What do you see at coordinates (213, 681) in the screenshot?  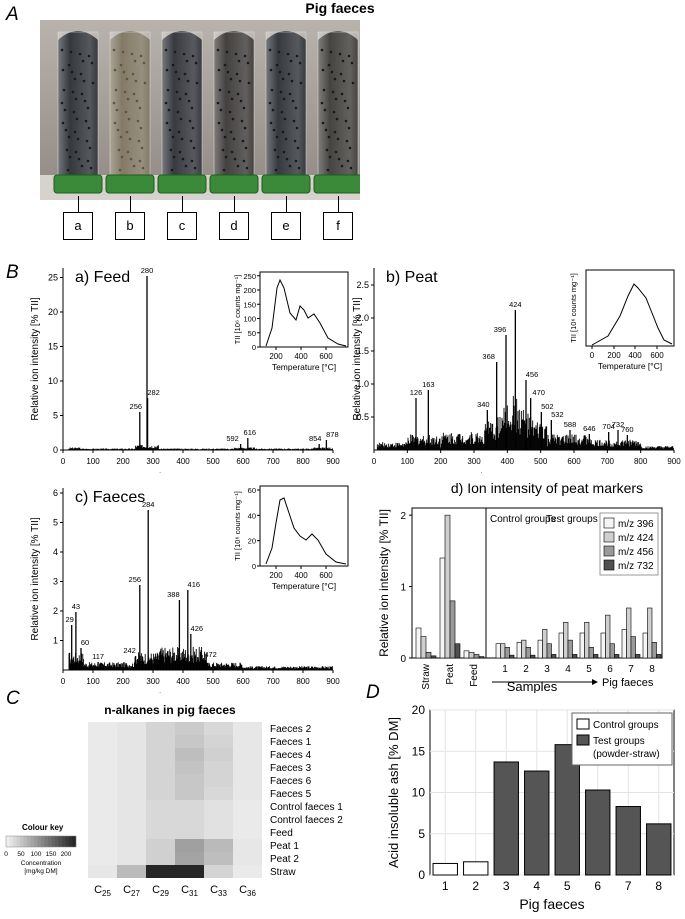 I see `x-tick-label: 500` at bounding box center [213, 681].